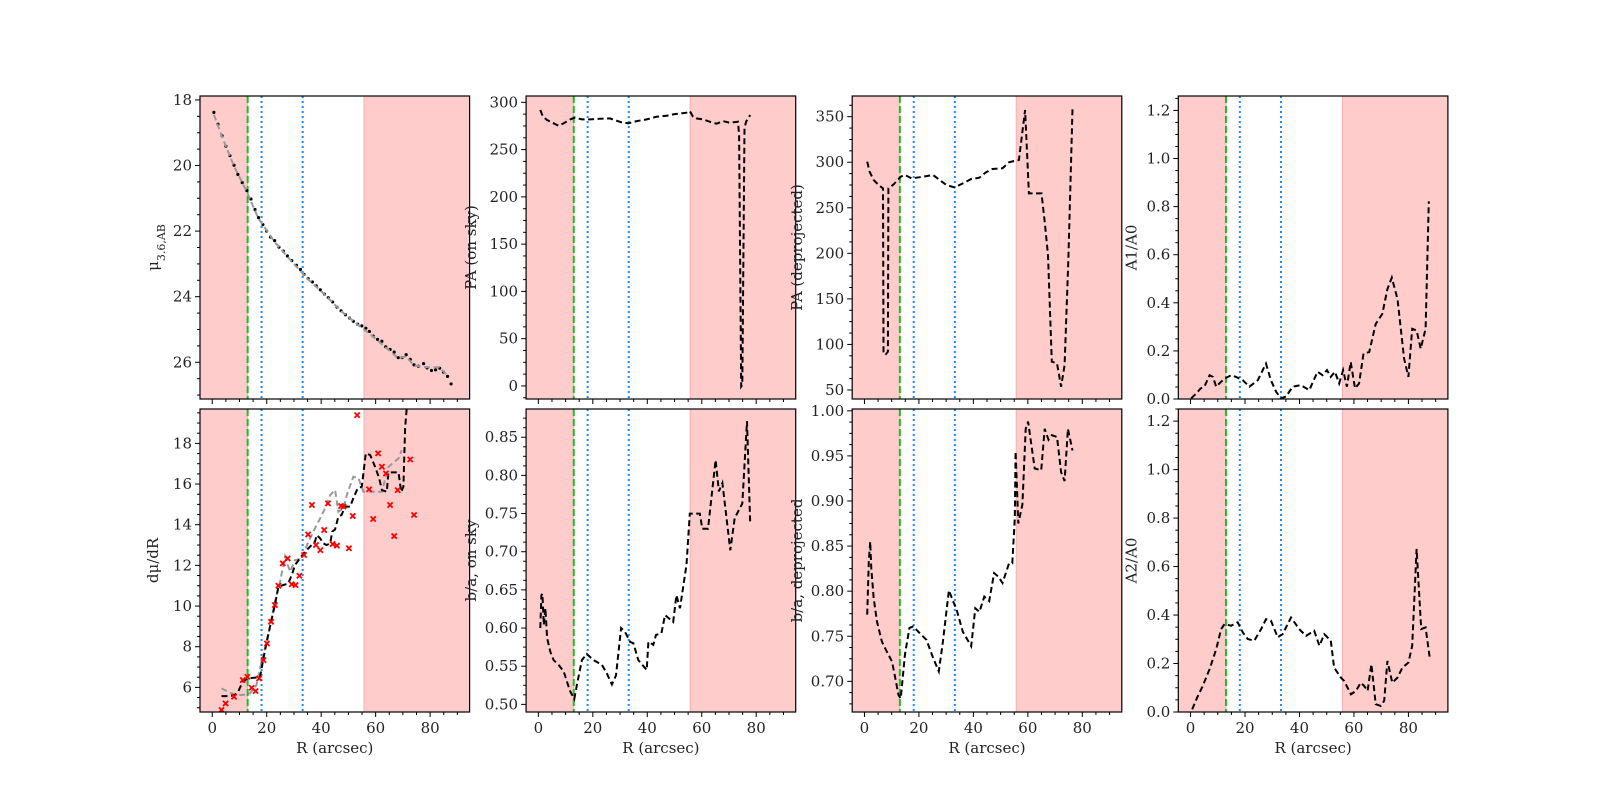  Describe the element at coordinates (182, 362) in the screenshot. I see `y-tick-label: 26` at that location.